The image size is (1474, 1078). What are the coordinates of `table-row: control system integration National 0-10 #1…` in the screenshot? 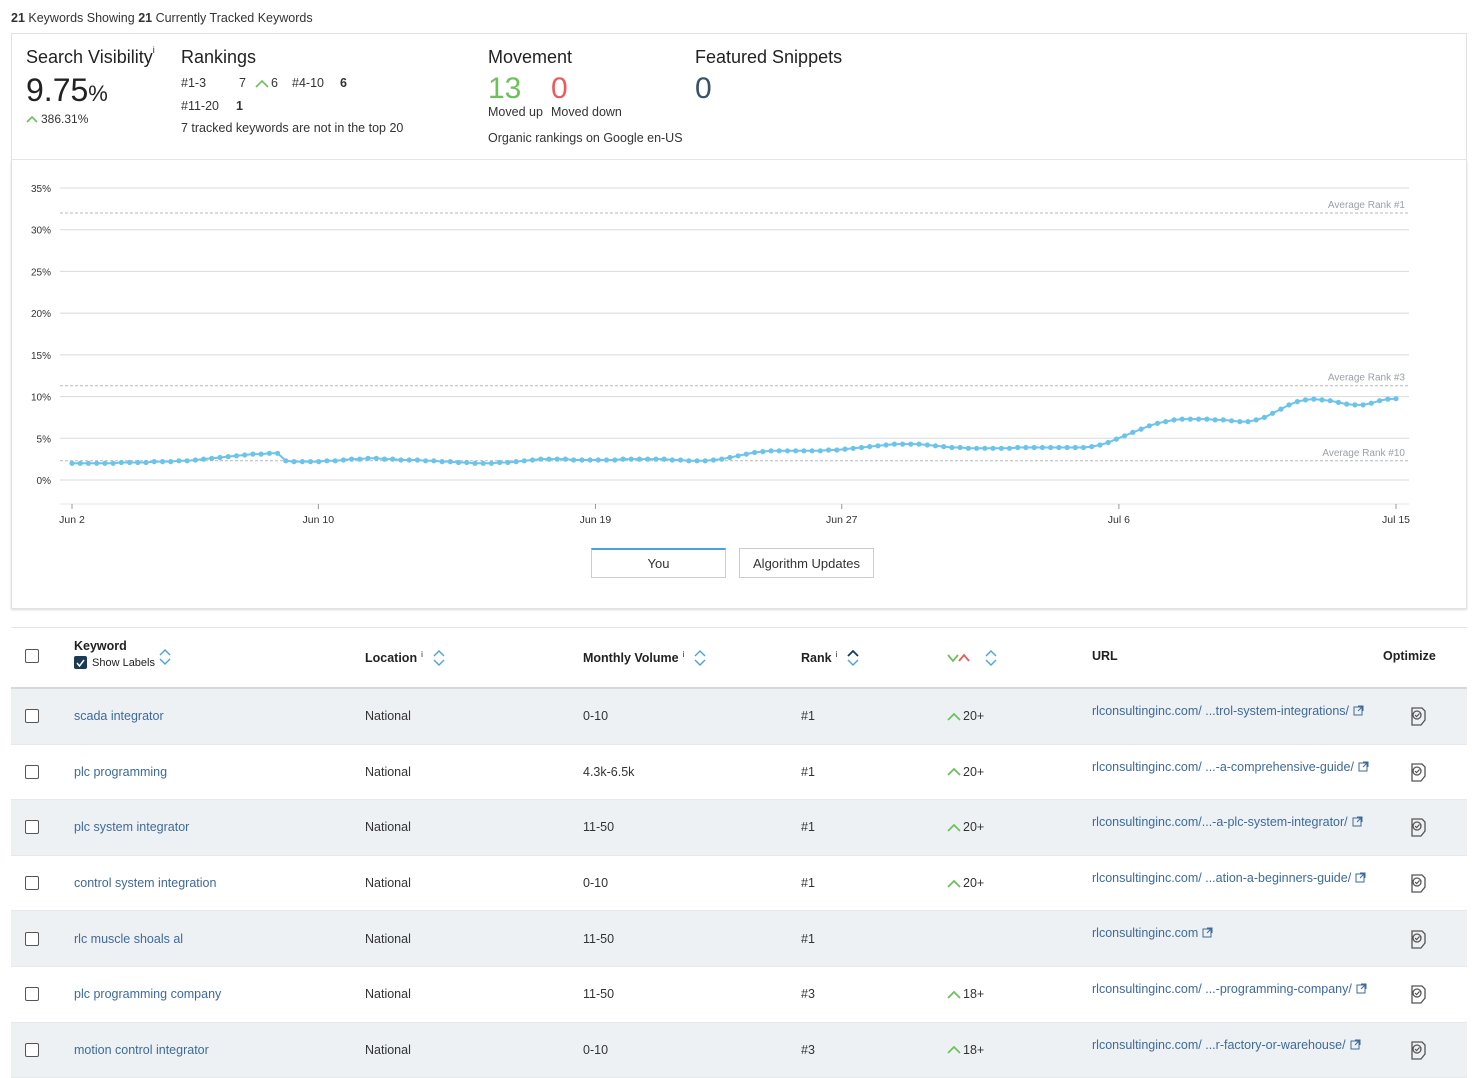 It's located at (739, 884).